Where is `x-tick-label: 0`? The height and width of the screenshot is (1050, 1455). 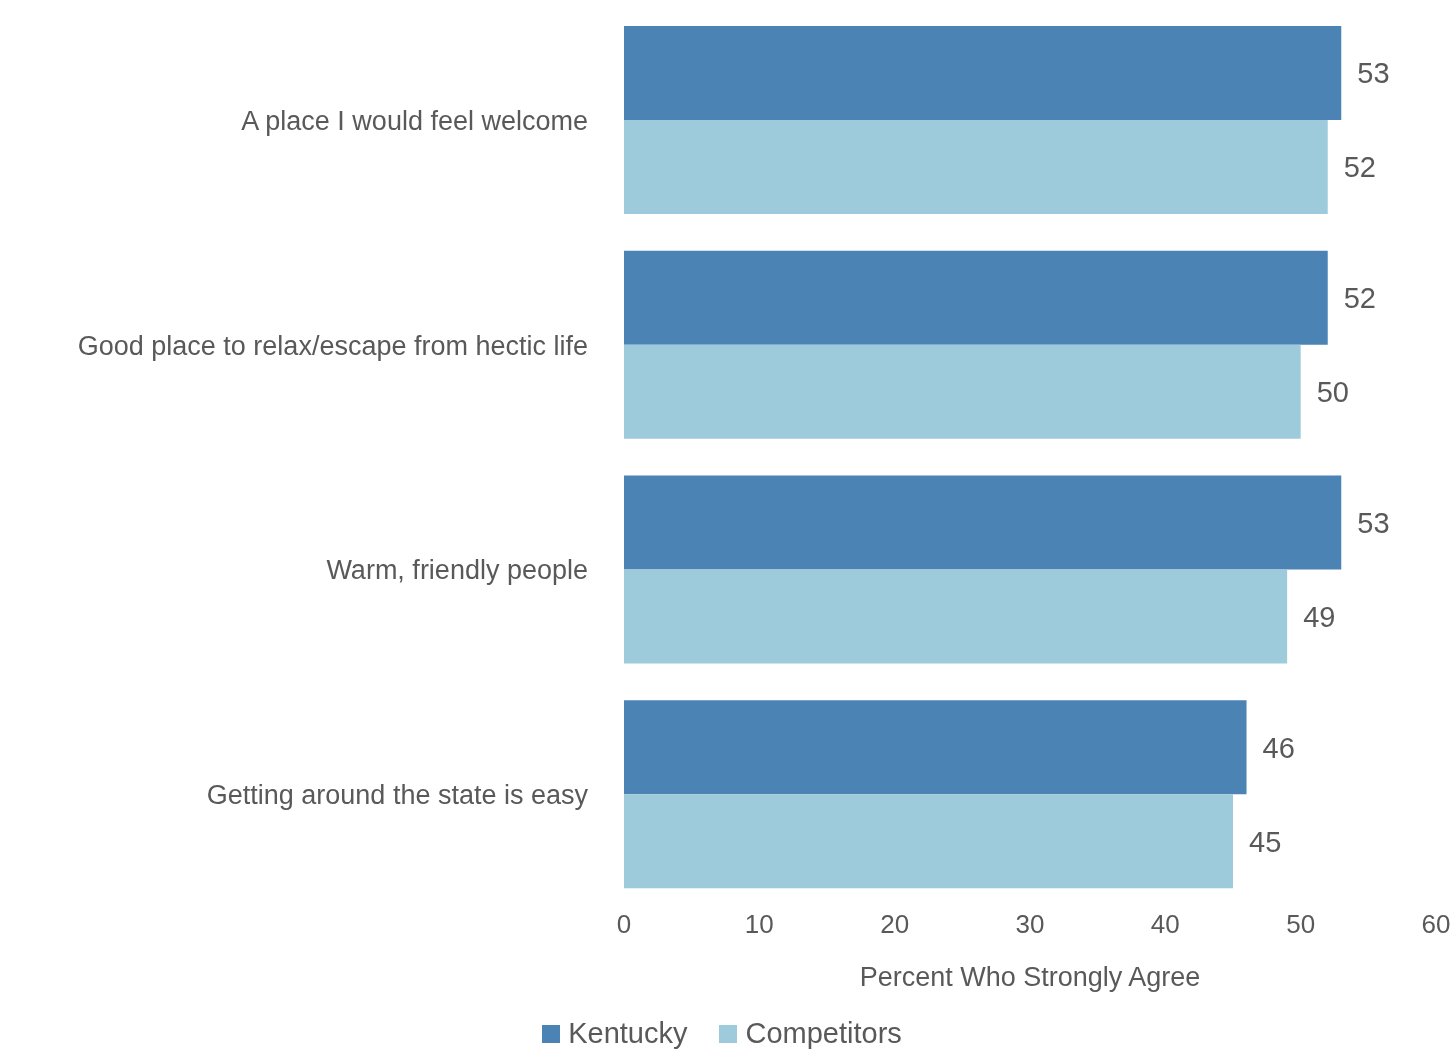 x-tick-label: 0 is located at coordinates (624, 924).